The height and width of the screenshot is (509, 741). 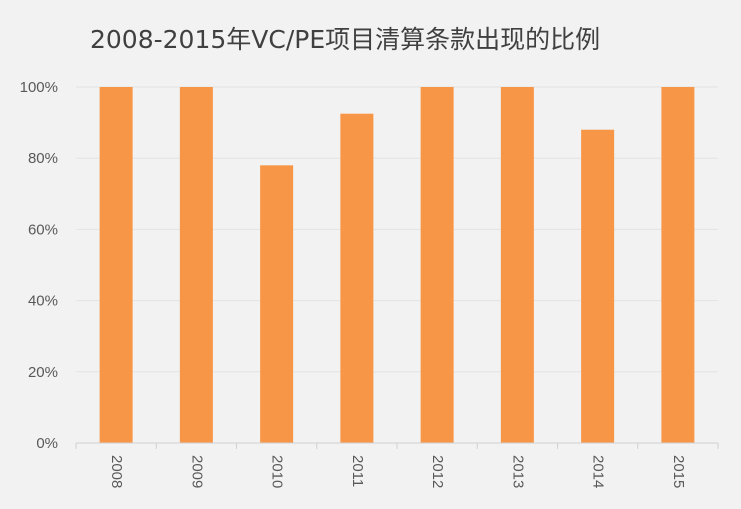 I want to click on x-tick-label: 2011, so click(x=357, y=471).